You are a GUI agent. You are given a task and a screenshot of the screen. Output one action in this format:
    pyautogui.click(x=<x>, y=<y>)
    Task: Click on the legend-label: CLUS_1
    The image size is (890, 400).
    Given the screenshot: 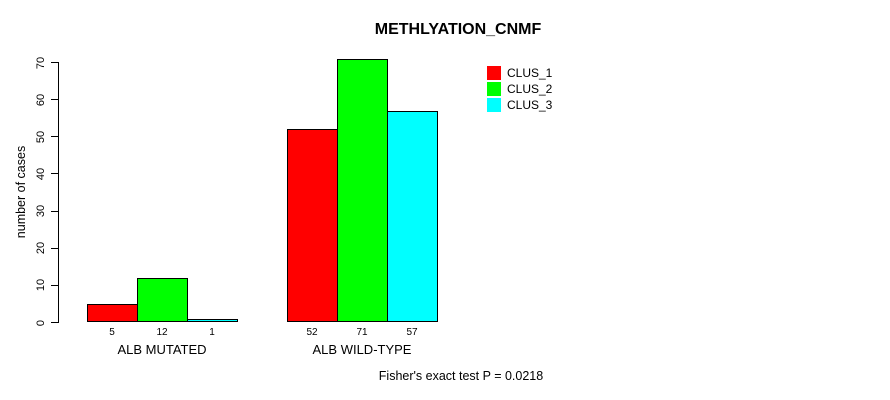 What is the action you would take?
    pyautogui.click(x=530, y=73)
    